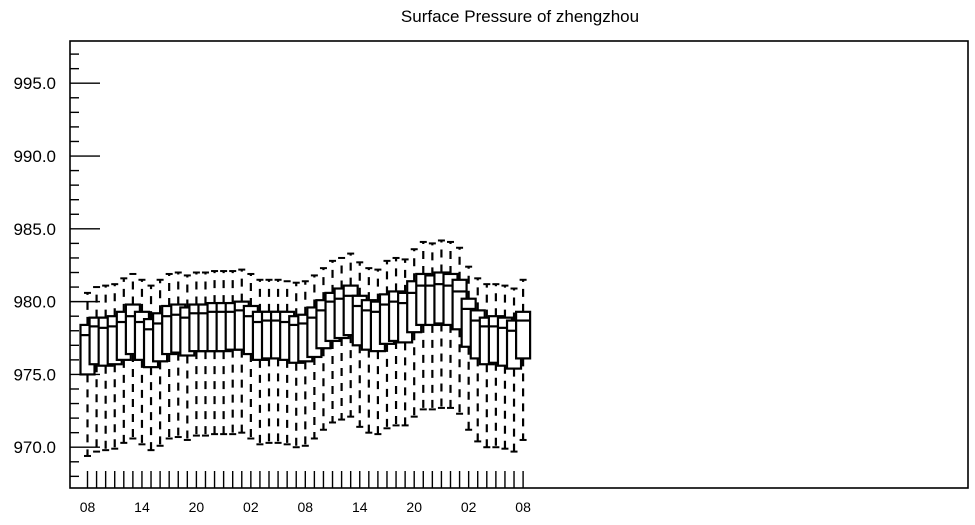 This screenshot has width=975, height=525. What do you see at coordinates (34, 156) in the screenshot?
I see `y-tick-label: 990.0` at bounding box center [34, 156].